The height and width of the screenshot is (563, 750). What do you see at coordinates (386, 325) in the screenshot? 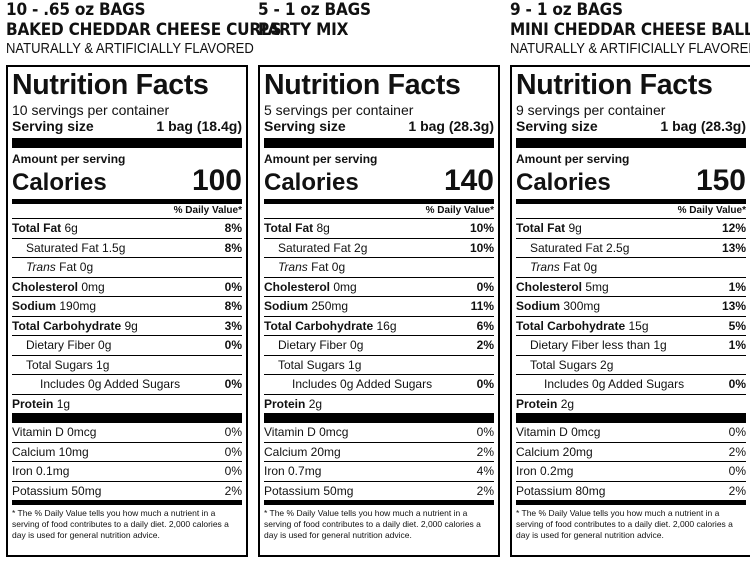
I see `carbohydrate-amount: 16g` at bounding box center [386, 325].